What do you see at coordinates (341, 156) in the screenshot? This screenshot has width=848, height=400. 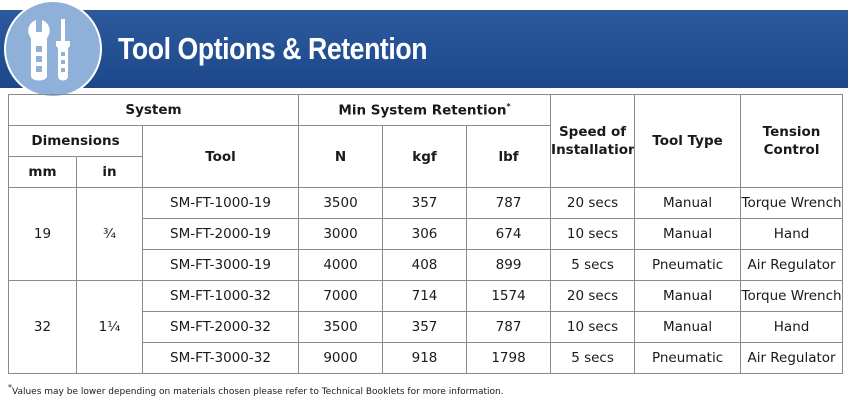 I see `n-header: N` at bounding box center [341, 156].